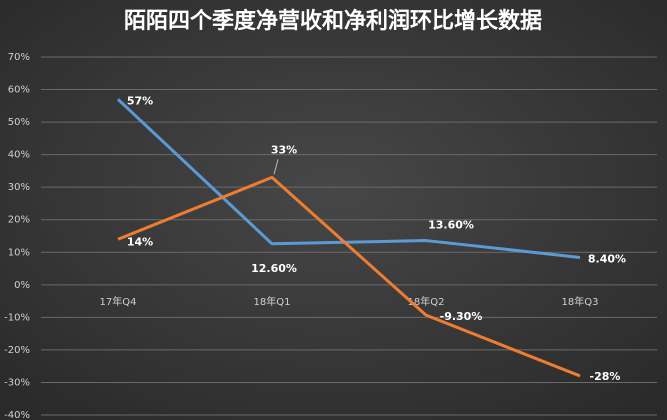  Describe the element at coordinates (140, 100) in the screenshot. I see `data-label: 57%` at that location.